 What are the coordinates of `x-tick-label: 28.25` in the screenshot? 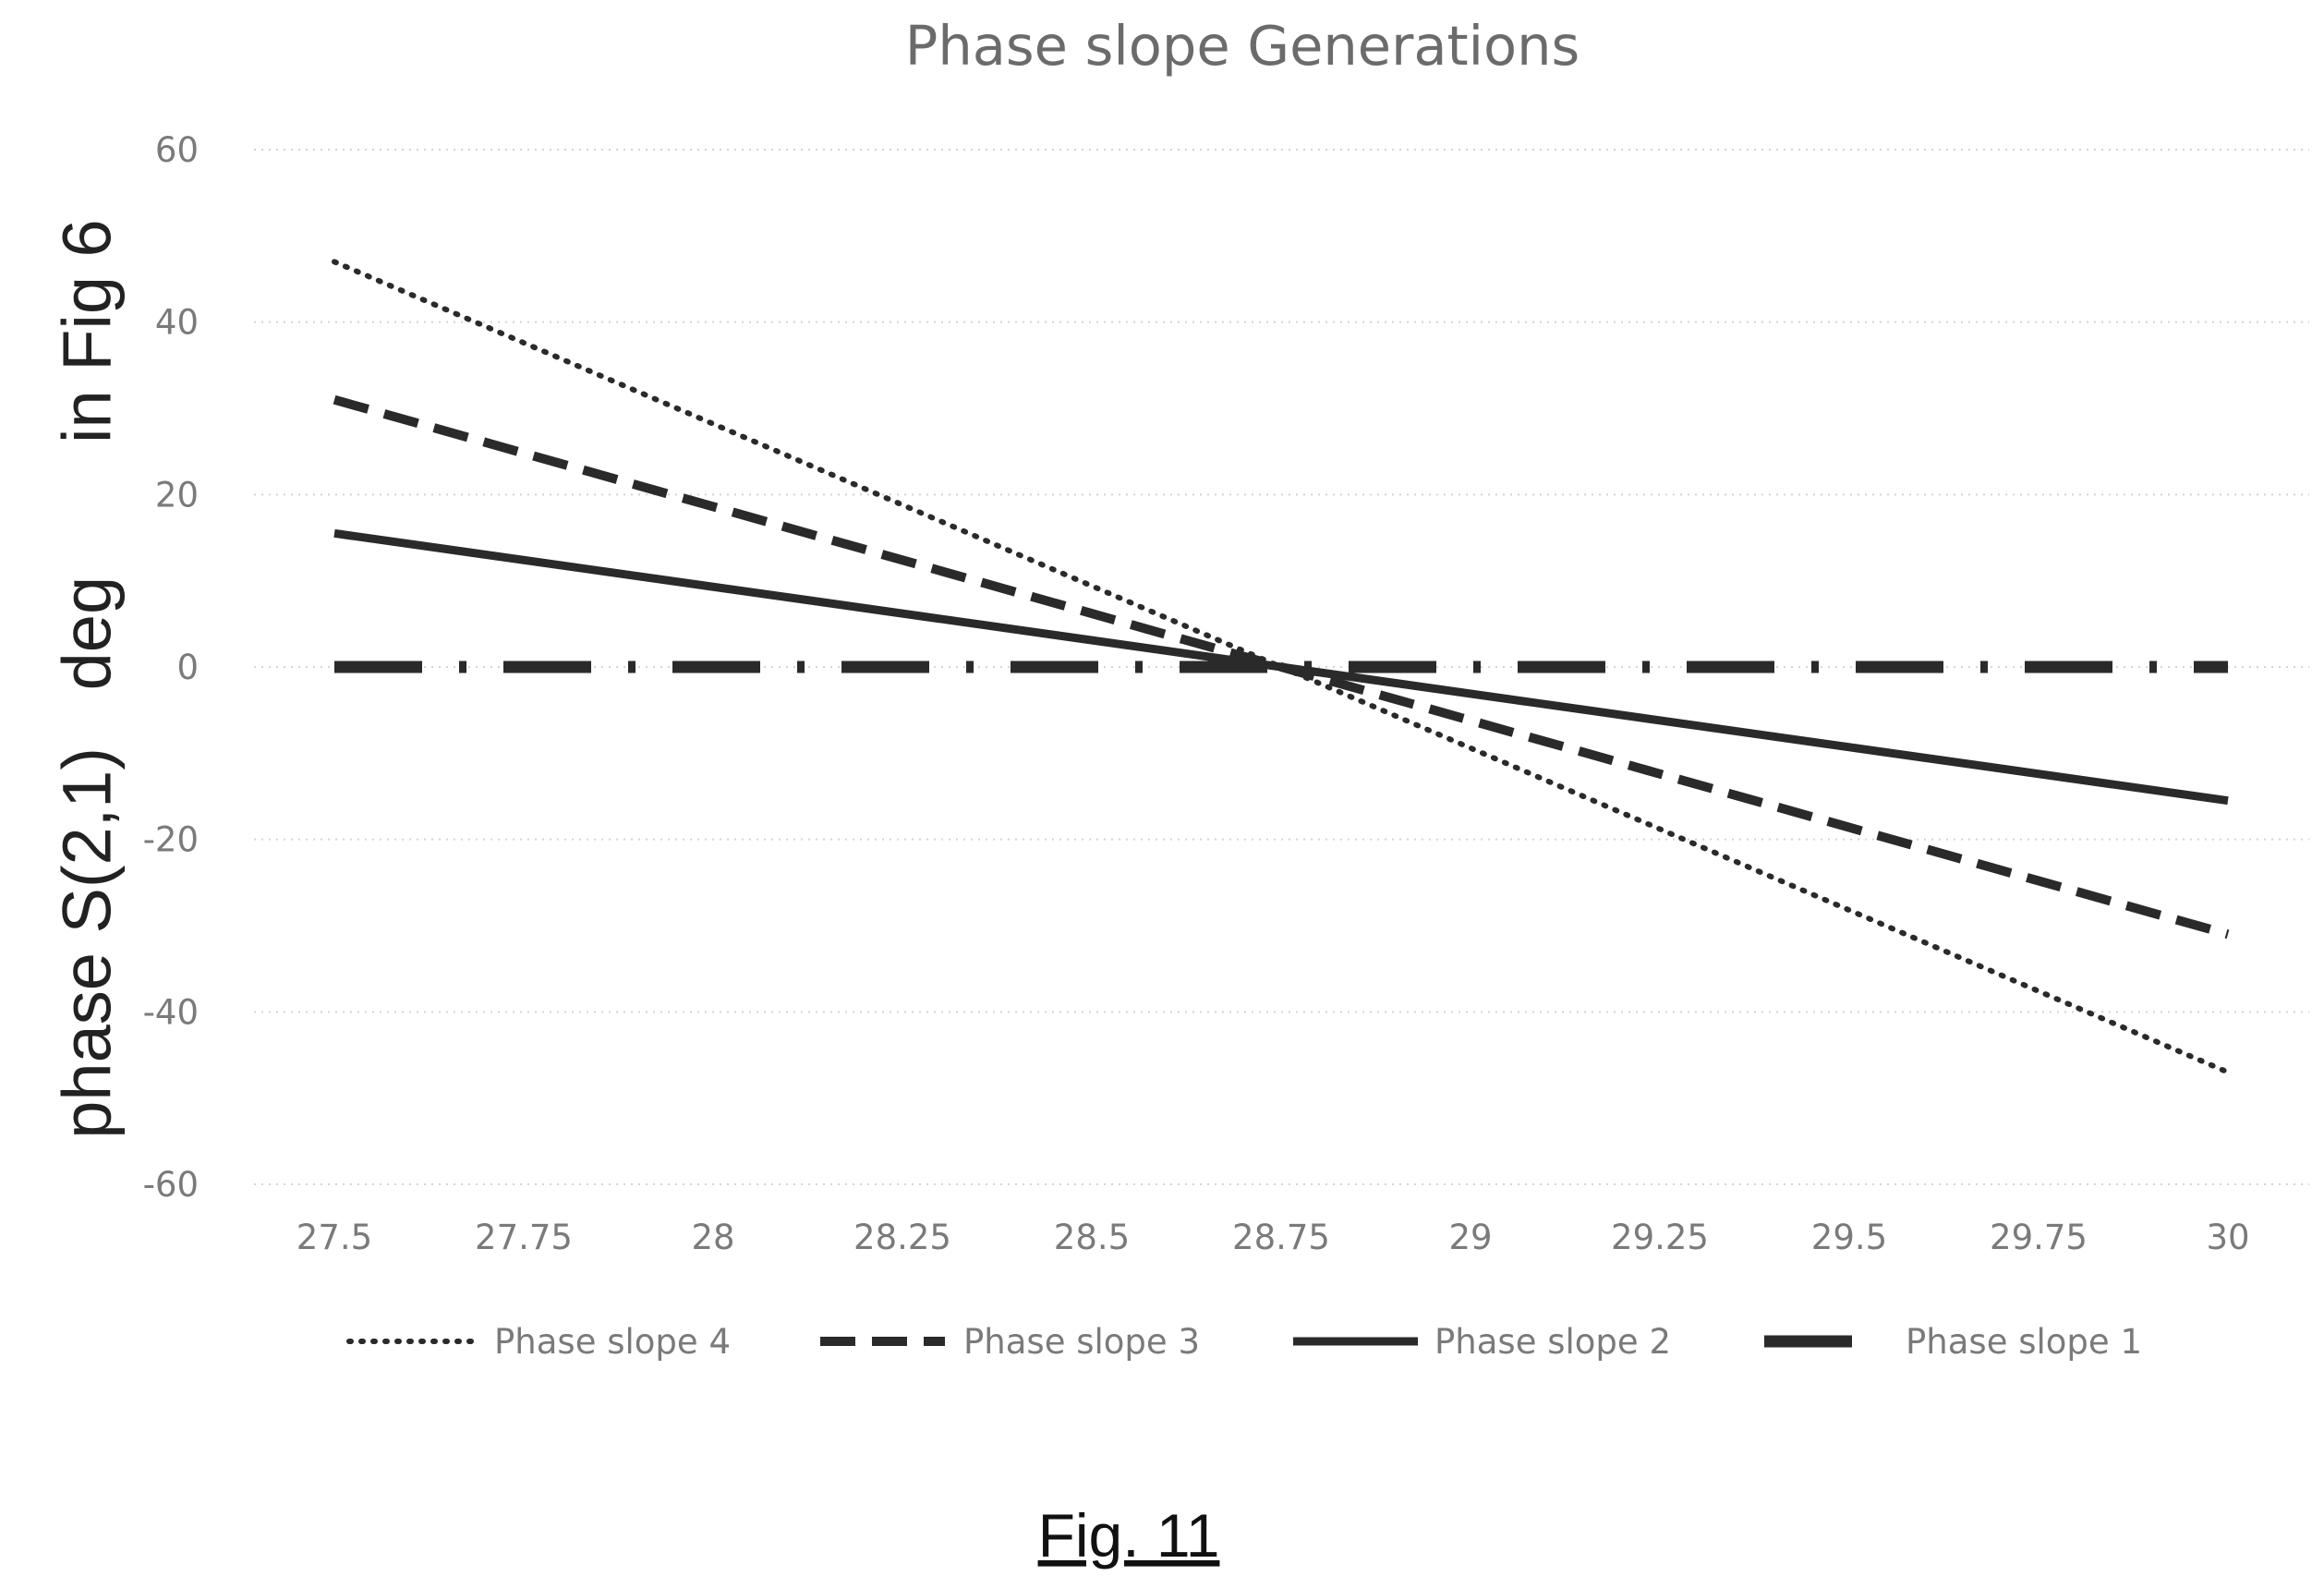 It's located at (902, 1237).